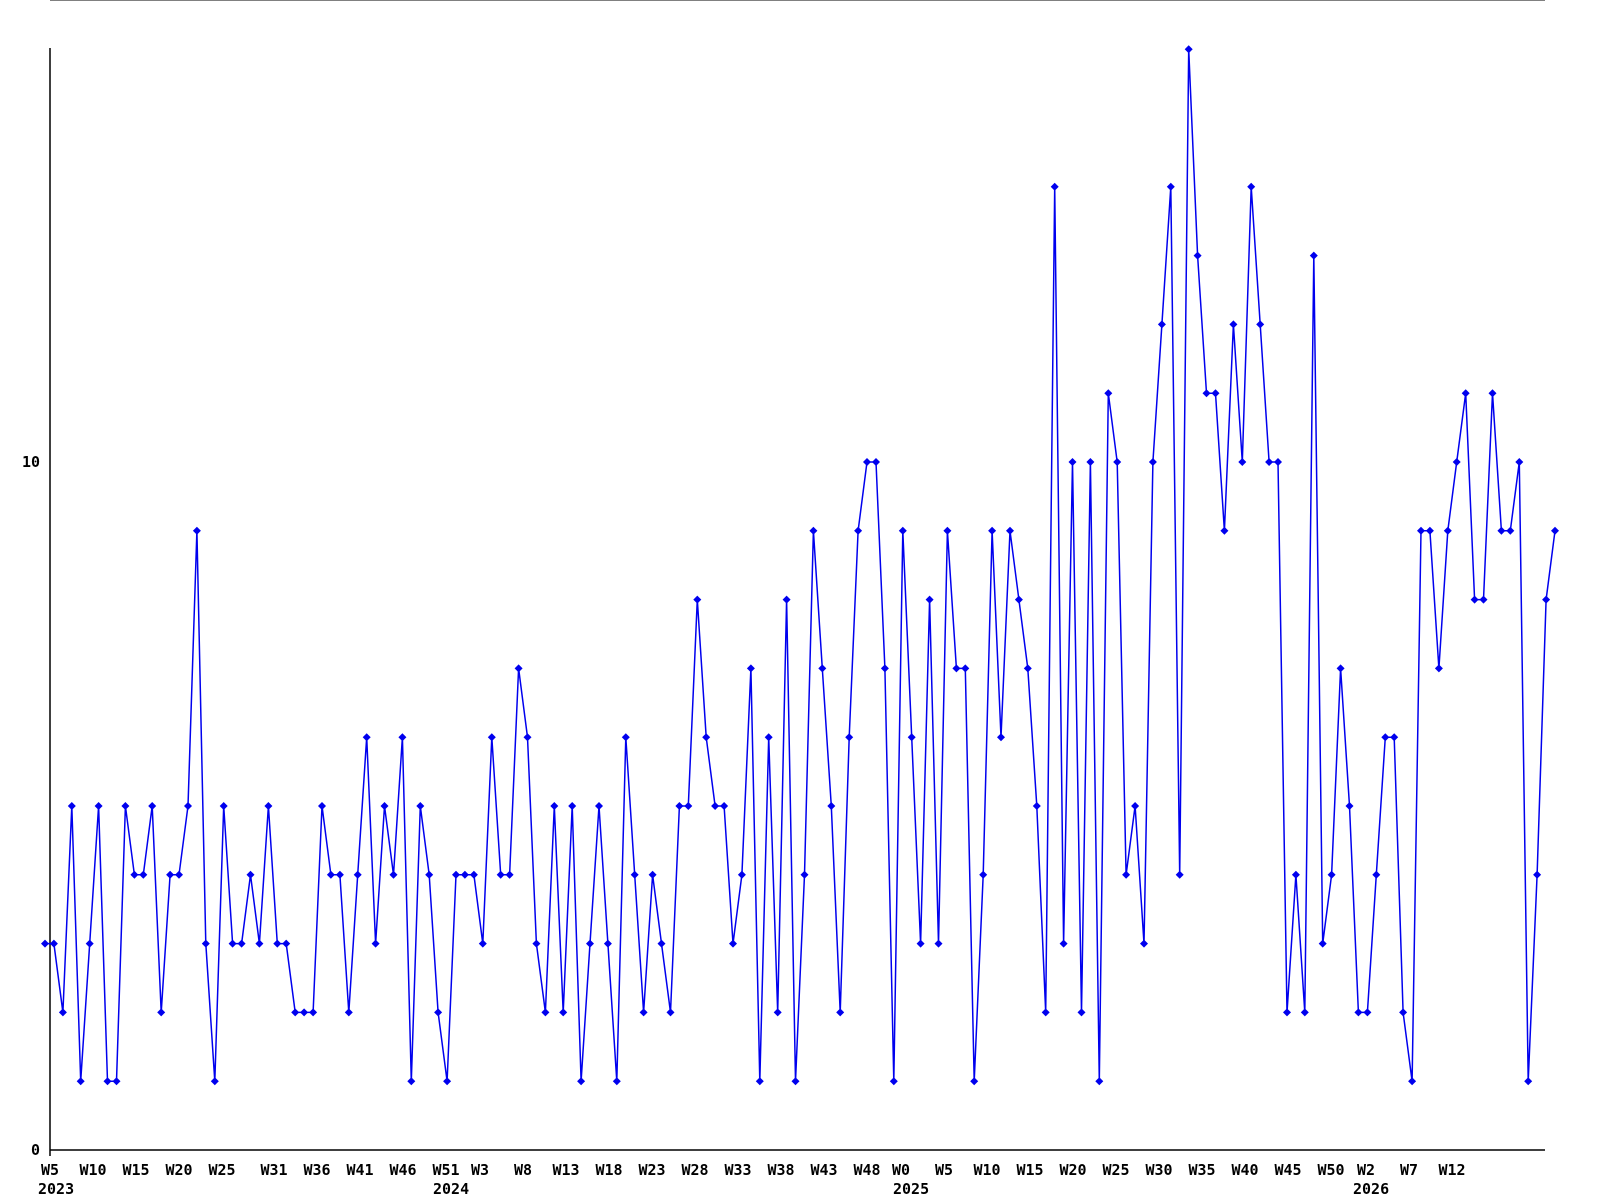 The width and height of the screenshot is (1600, 1204). What do you see at coordinates (451, 1189) in the screenshot?
I see `x-year-label: 2024` at bounding box center [451, 1189].